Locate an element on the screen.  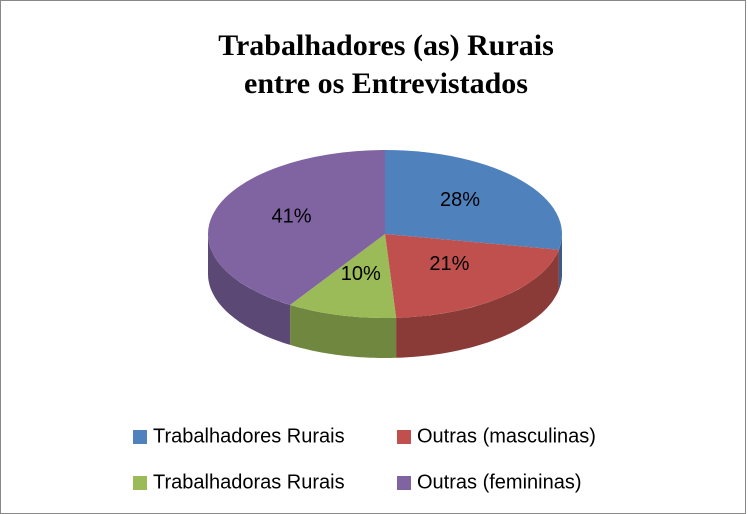
legend-label: Trabalhadores Rurais is located at coordinates (249, 436).